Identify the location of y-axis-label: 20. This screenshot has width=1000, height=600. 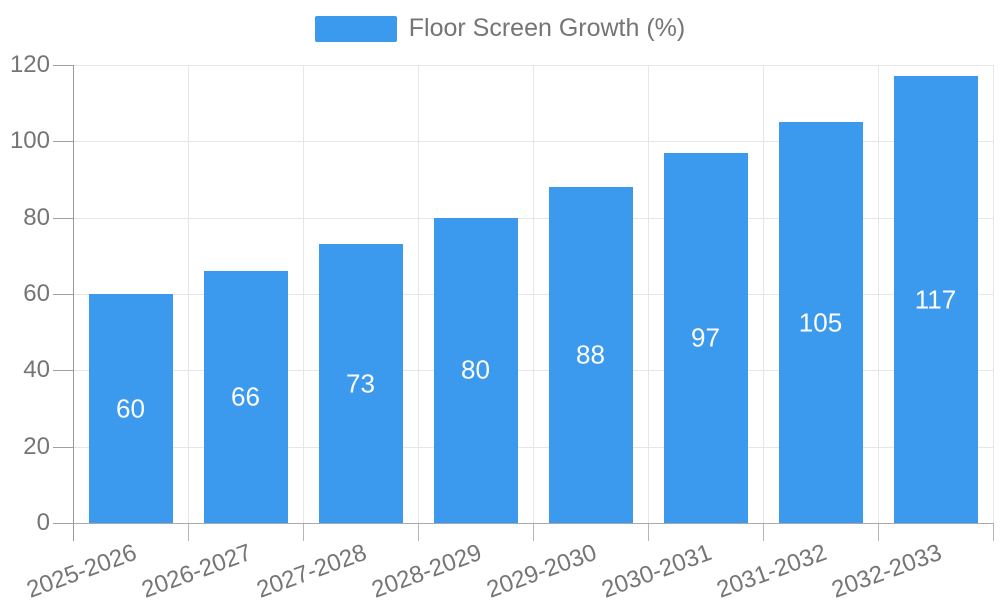
(36, 446).